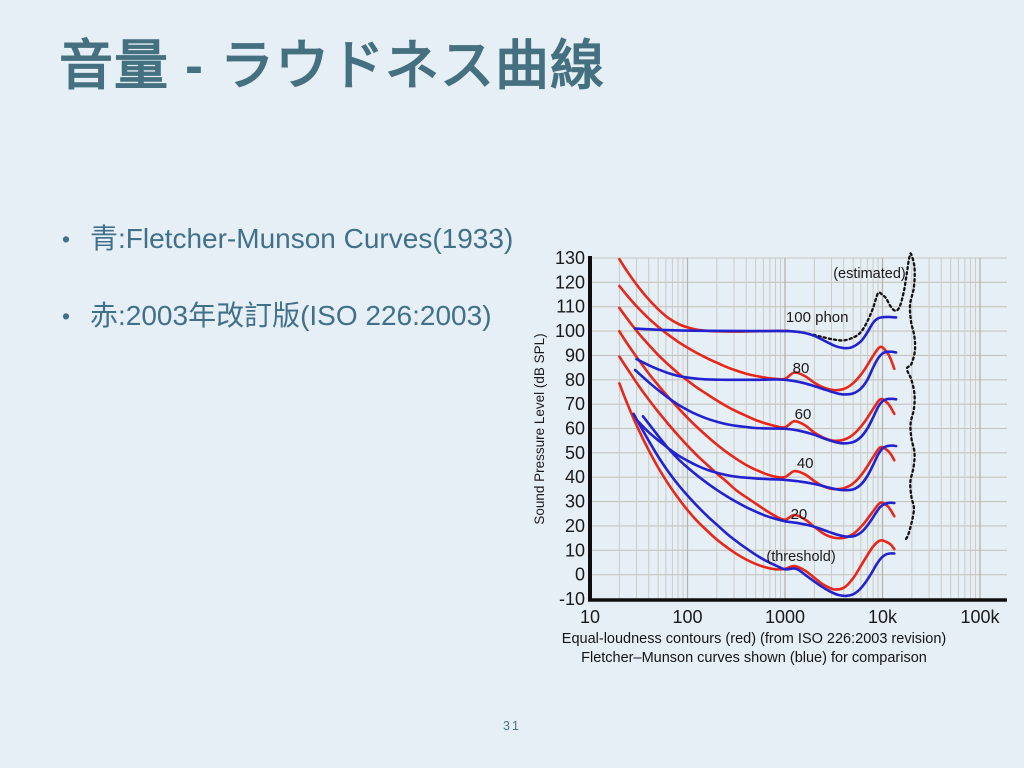  I want to click on y-tick-label: 70, so click(575, 404).